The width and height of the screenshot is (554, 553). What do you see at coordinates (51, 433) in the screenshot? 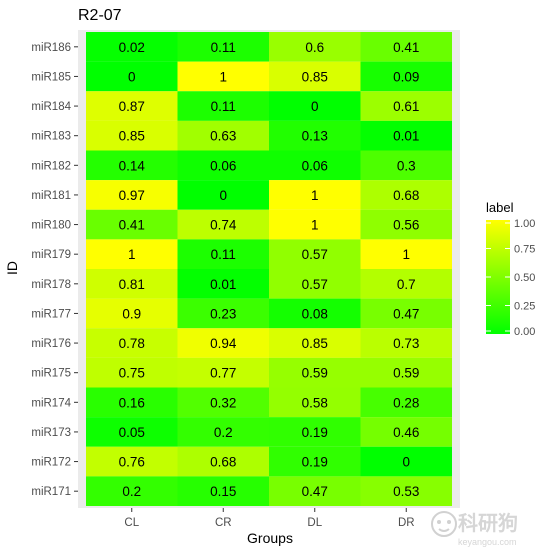
I see `y-tick-label: miR173` at bounding box center [51, 433].